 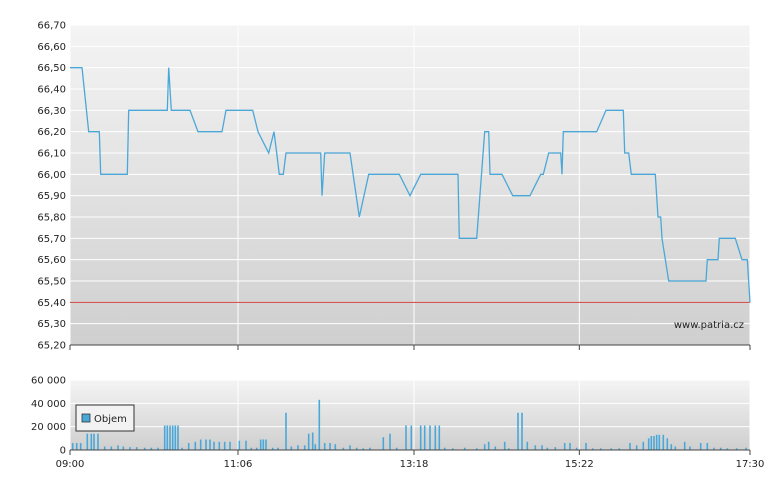 I want to click on volume-y-tick-labels: 60 000 40 000 20 000 0, so click(x=48, y=416).